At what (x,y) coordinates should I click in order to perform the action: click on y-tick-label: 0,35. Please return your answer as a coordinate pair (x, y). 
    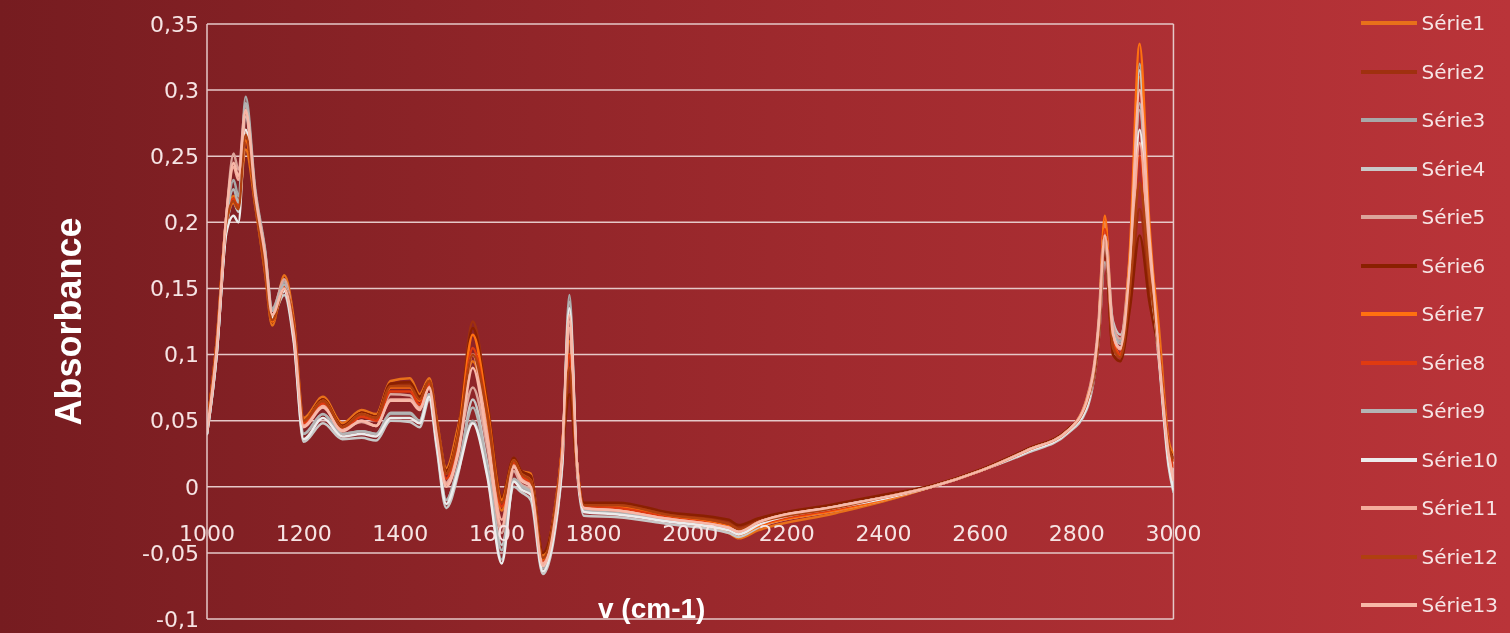
    Looking at the image, I should click on (174, 24).